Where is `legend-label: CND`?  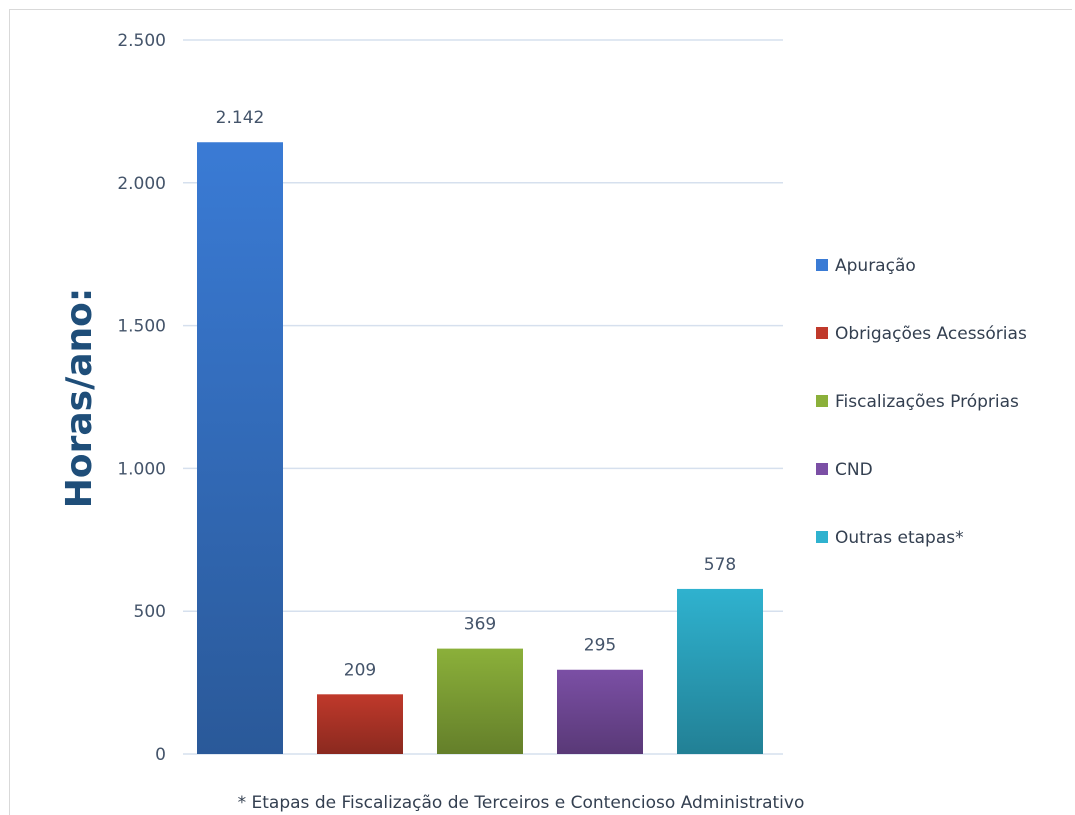 legend-label: CND is located at coordinates (854, 470).